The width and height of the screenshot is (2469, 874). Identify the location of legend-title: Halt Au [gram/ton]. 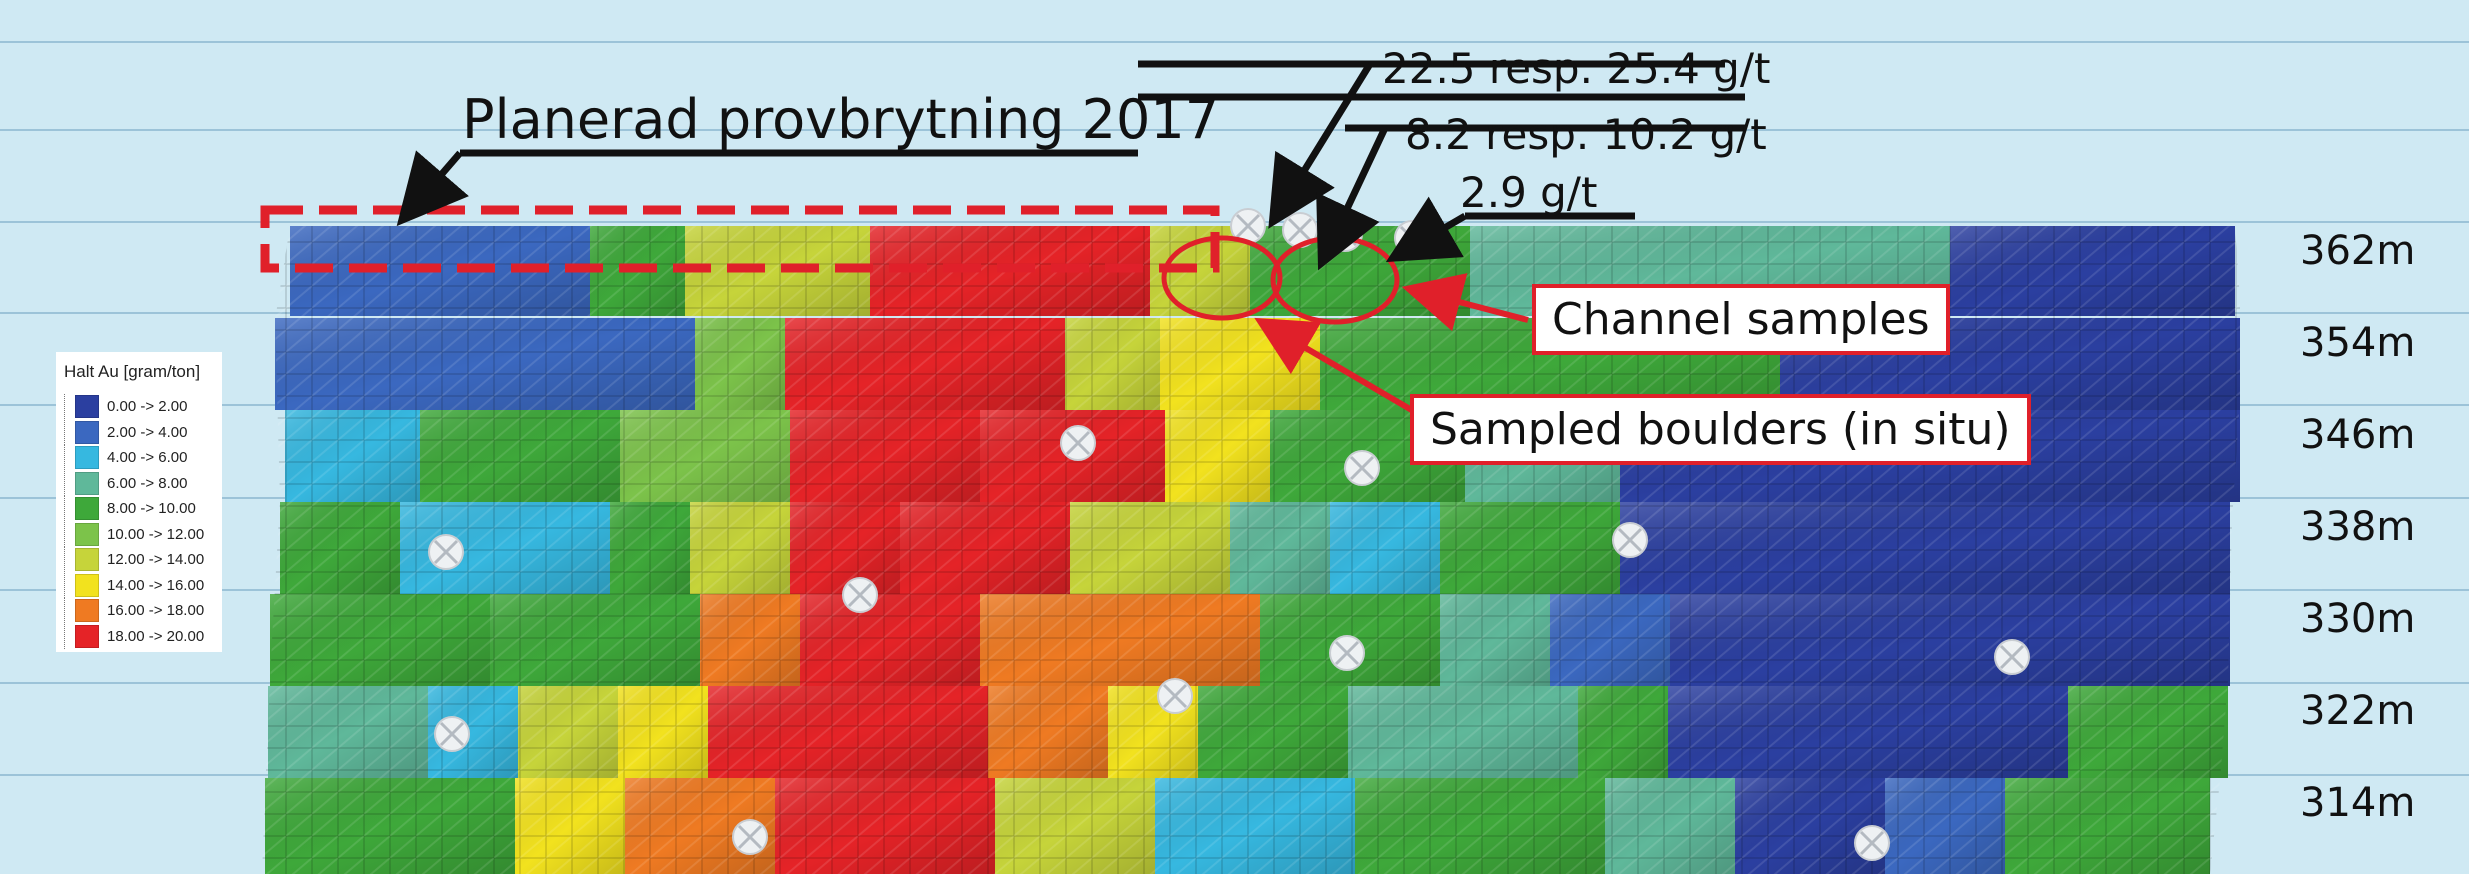
(132, 371).